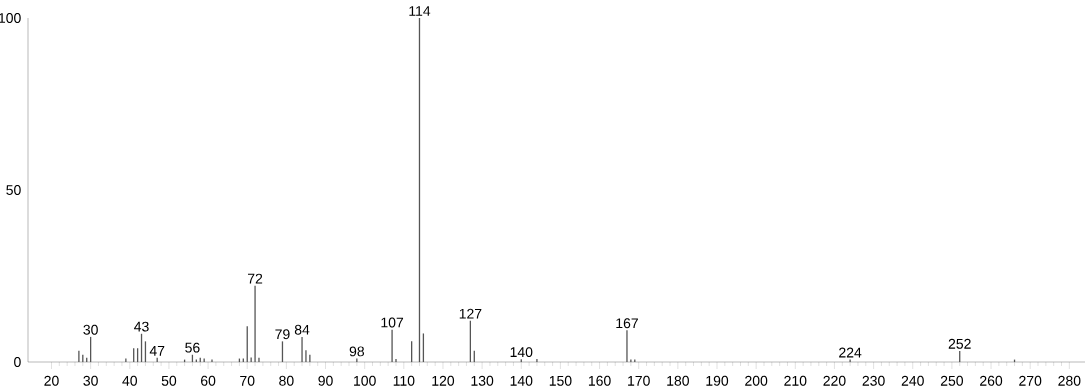 The image size is (1091, 387). Describe the element at coordinates (51, 380) in the screenshot. I see `x-tick-label: 20` at that location.